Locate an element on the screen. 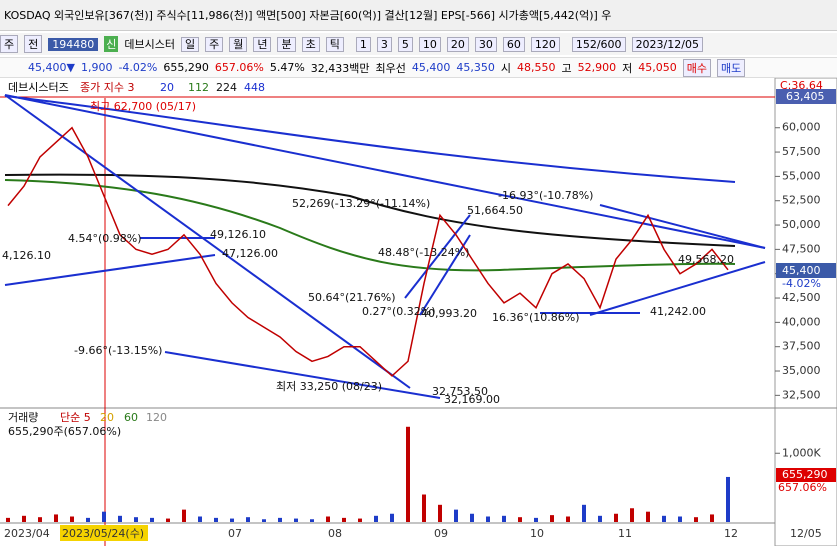 Image resolution: width=837 pixels, height=546 pixels. legend-ma: 224 is located at coordinates (226, 87).